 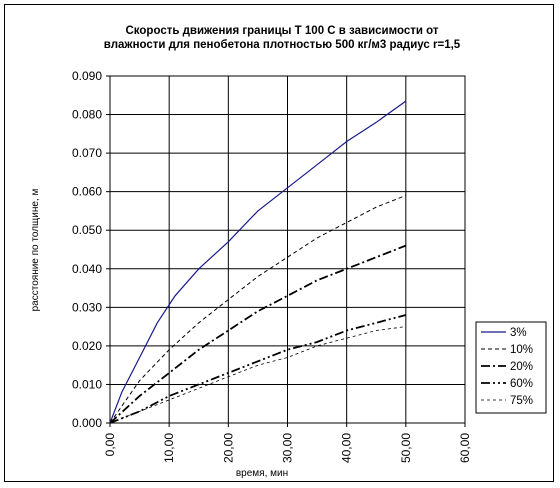 What do you see at coordinates (465, 448) in the screenshot?
I see `x-tick-label: 60,00` at bounding box center [465, 448].